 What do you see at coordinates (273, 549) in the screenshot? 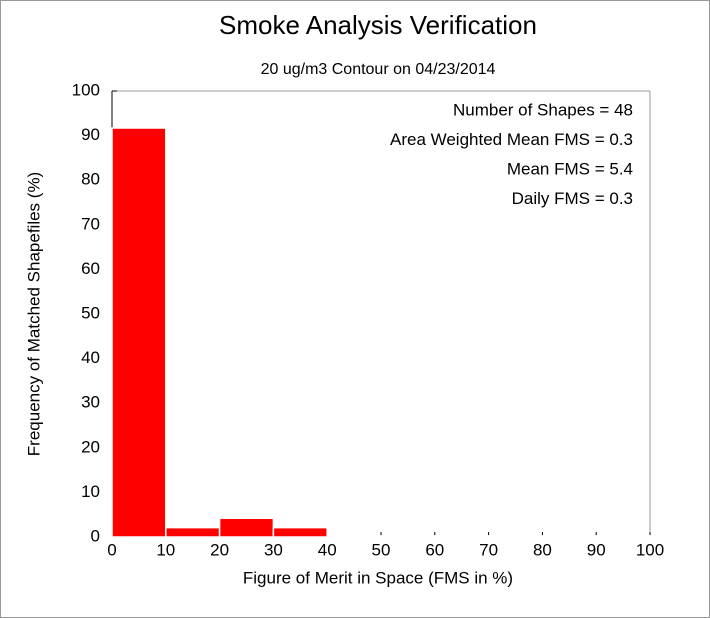
I see `x-tick-label: 30` at bounding box center [273, 549].